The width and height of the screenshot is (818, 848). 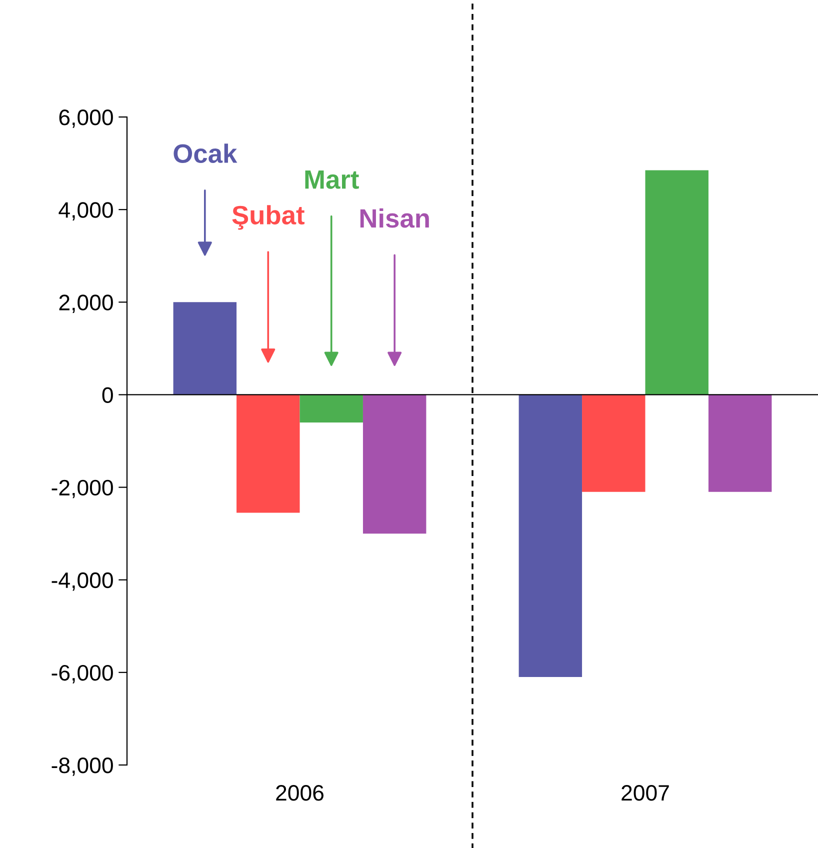 What do you see at coordinates (82, 674) in the screenshot?
I see `y-tick-label: -6,000` at bounding box center [82, 674].